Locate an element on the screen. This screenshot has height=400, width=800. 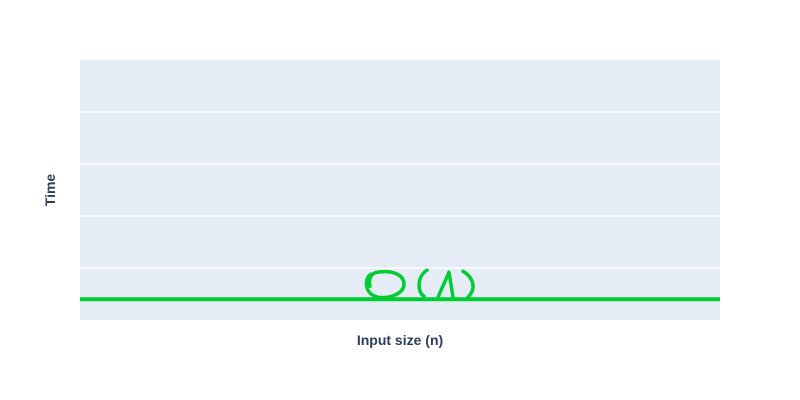
series-annotation-glyphs is located at coordinates (419, 284).